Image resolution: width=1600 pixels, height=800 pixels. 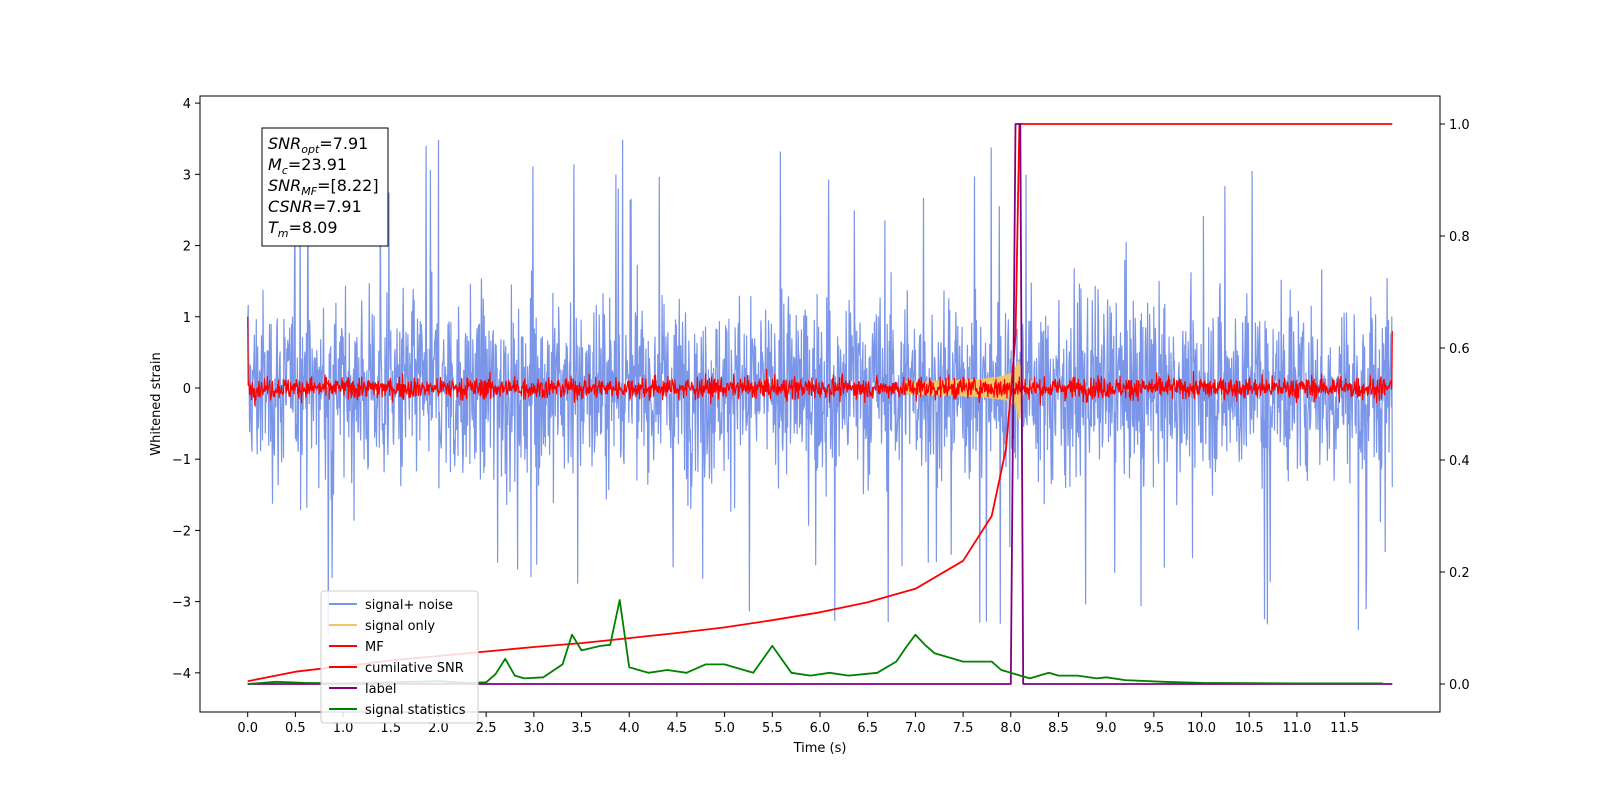 What do you see at coordinates (629, 728) in the screenshot?
I see `x-tick-label: 4.0` at bounding box center [629, 728].